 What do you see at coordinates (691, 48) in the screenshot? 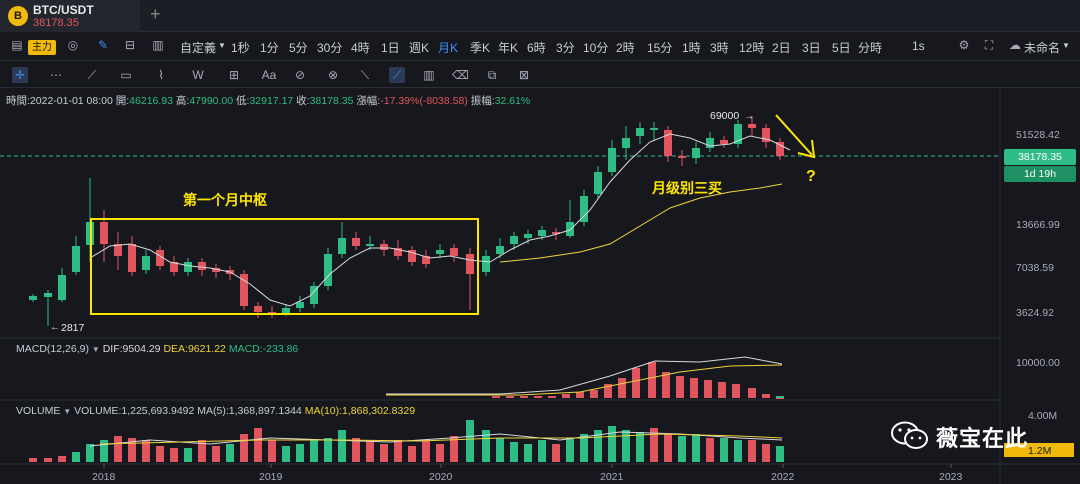
I see `interval-15: 1時` at bounding box center [691, 48].